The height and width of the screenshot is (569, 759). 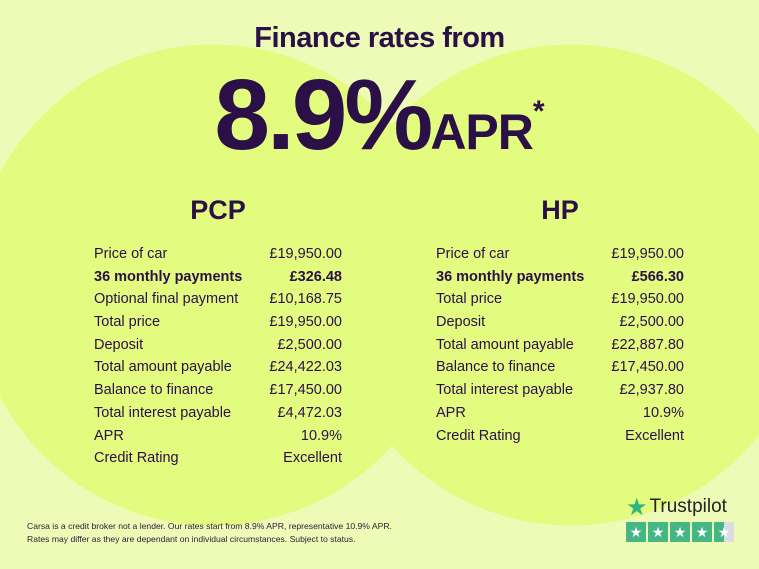 I want to click on row-value: £566.30, so click(x=657, y=276).